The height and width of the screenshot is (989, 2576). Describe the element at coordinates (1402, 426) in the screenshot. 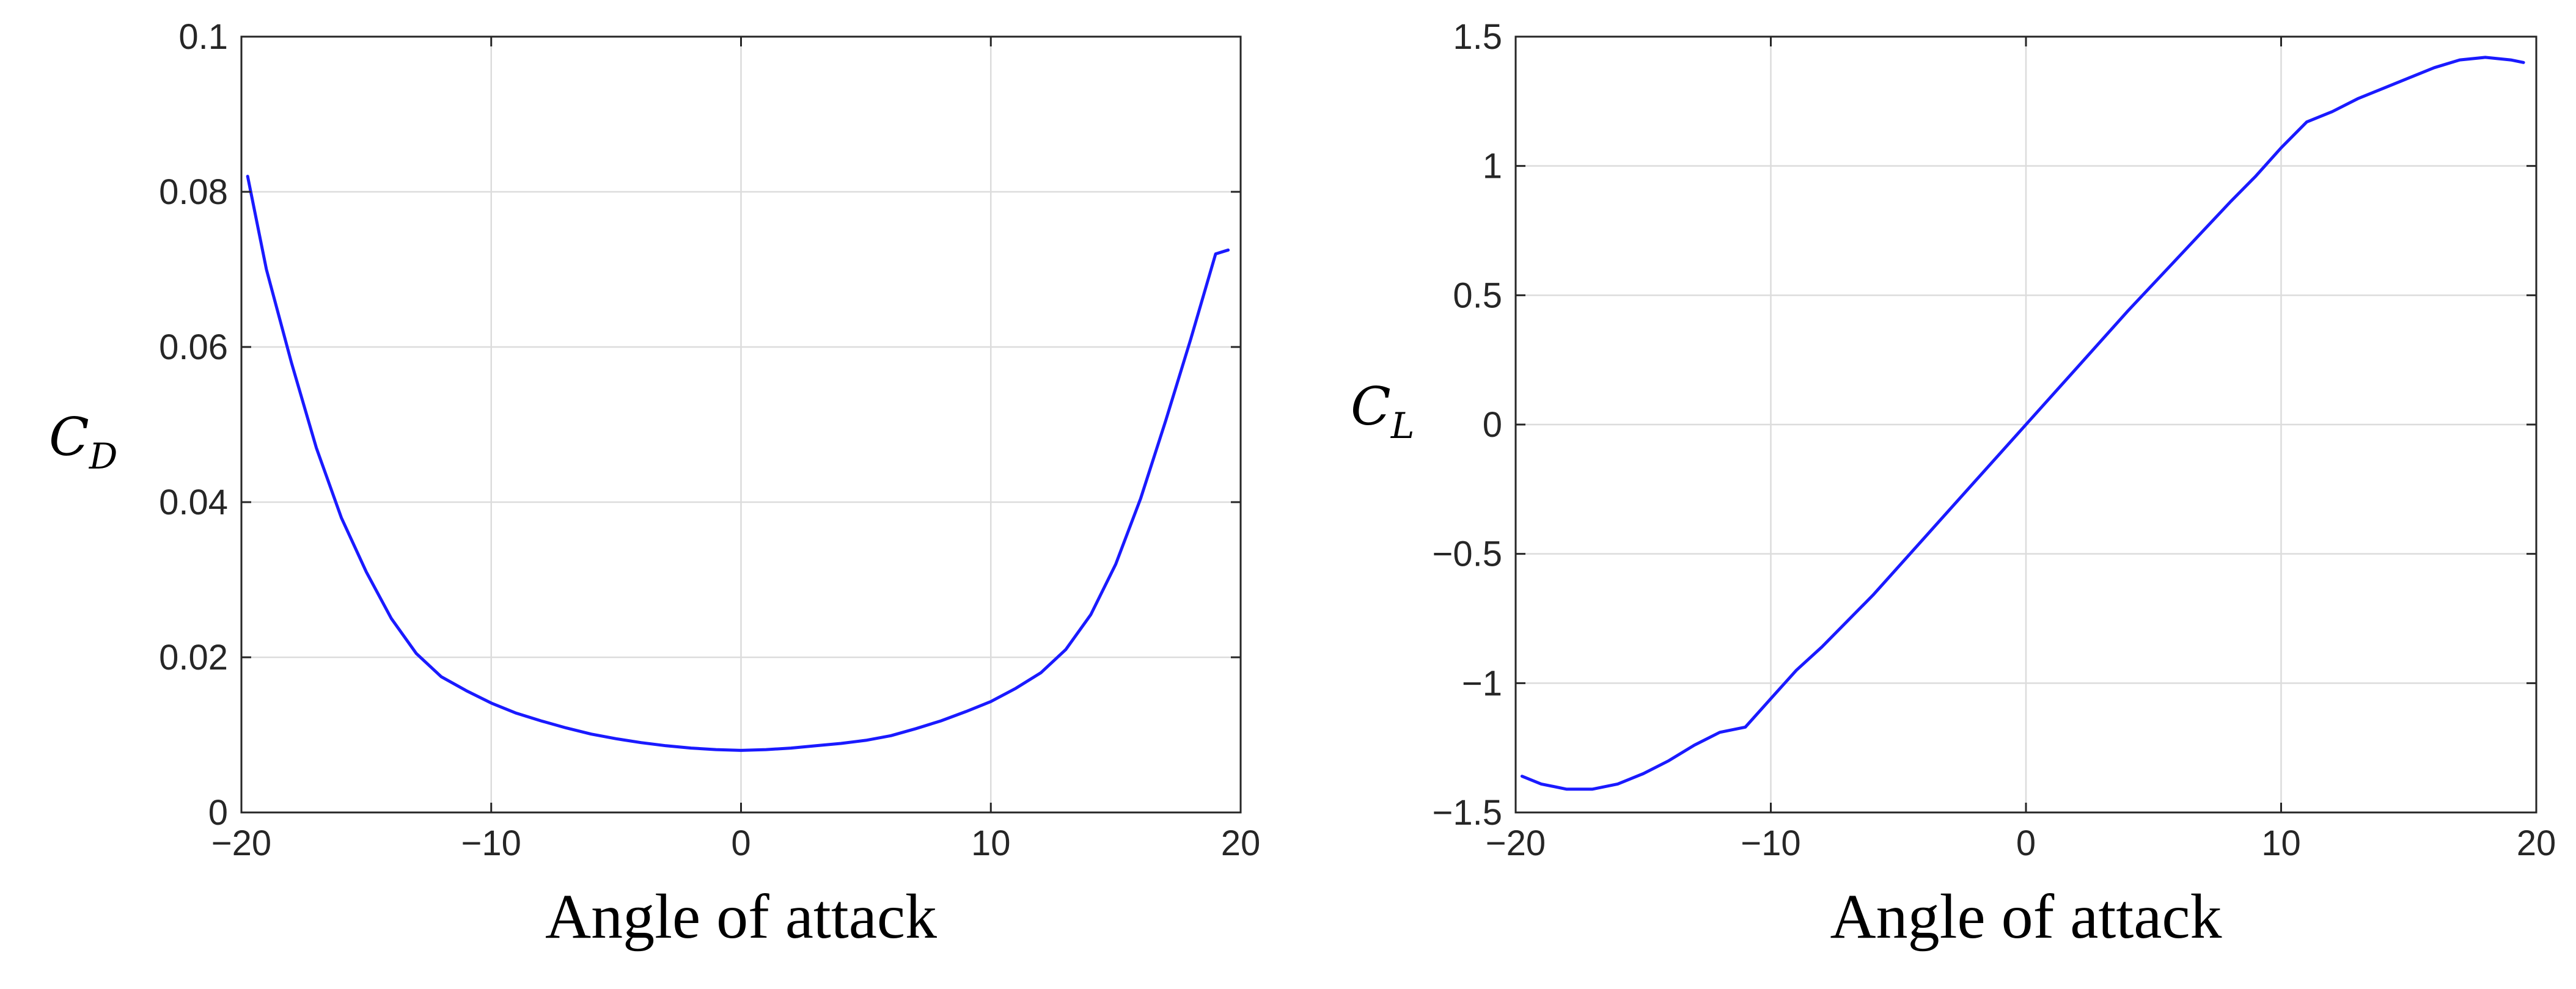

I see `y-axis-label-subscript: L` at that location.